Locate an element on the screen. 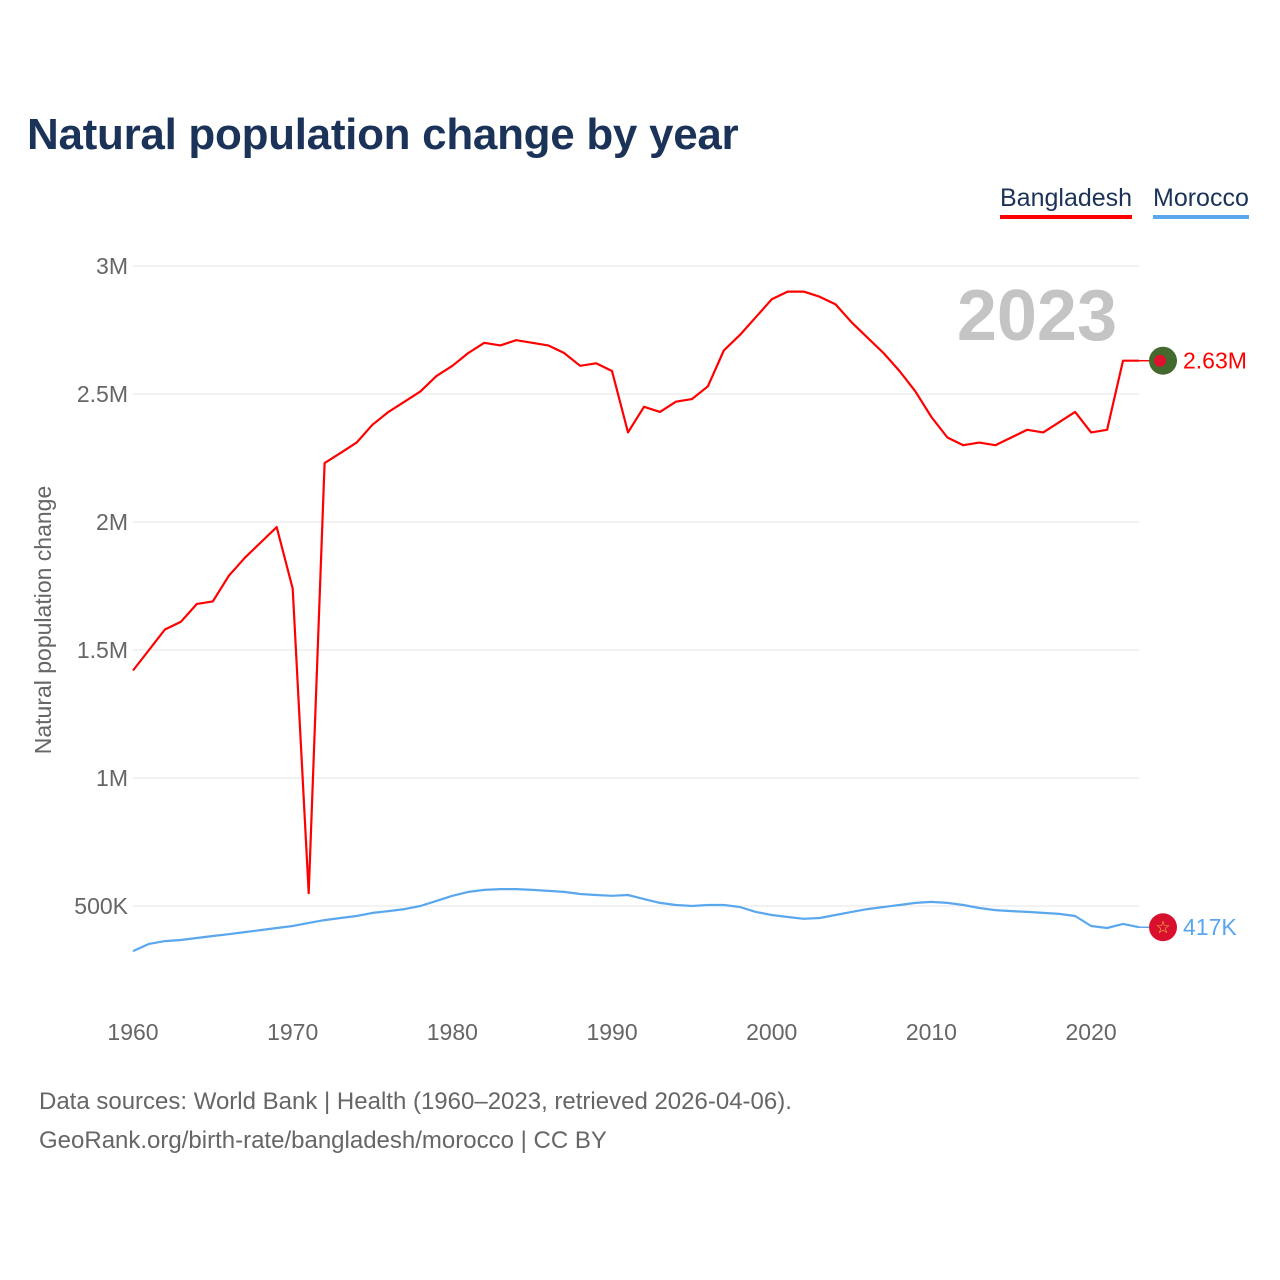 The height and width of the screenshot is (1280, 1280). y-tick-label: 500K is located at coordinates (101, 906).